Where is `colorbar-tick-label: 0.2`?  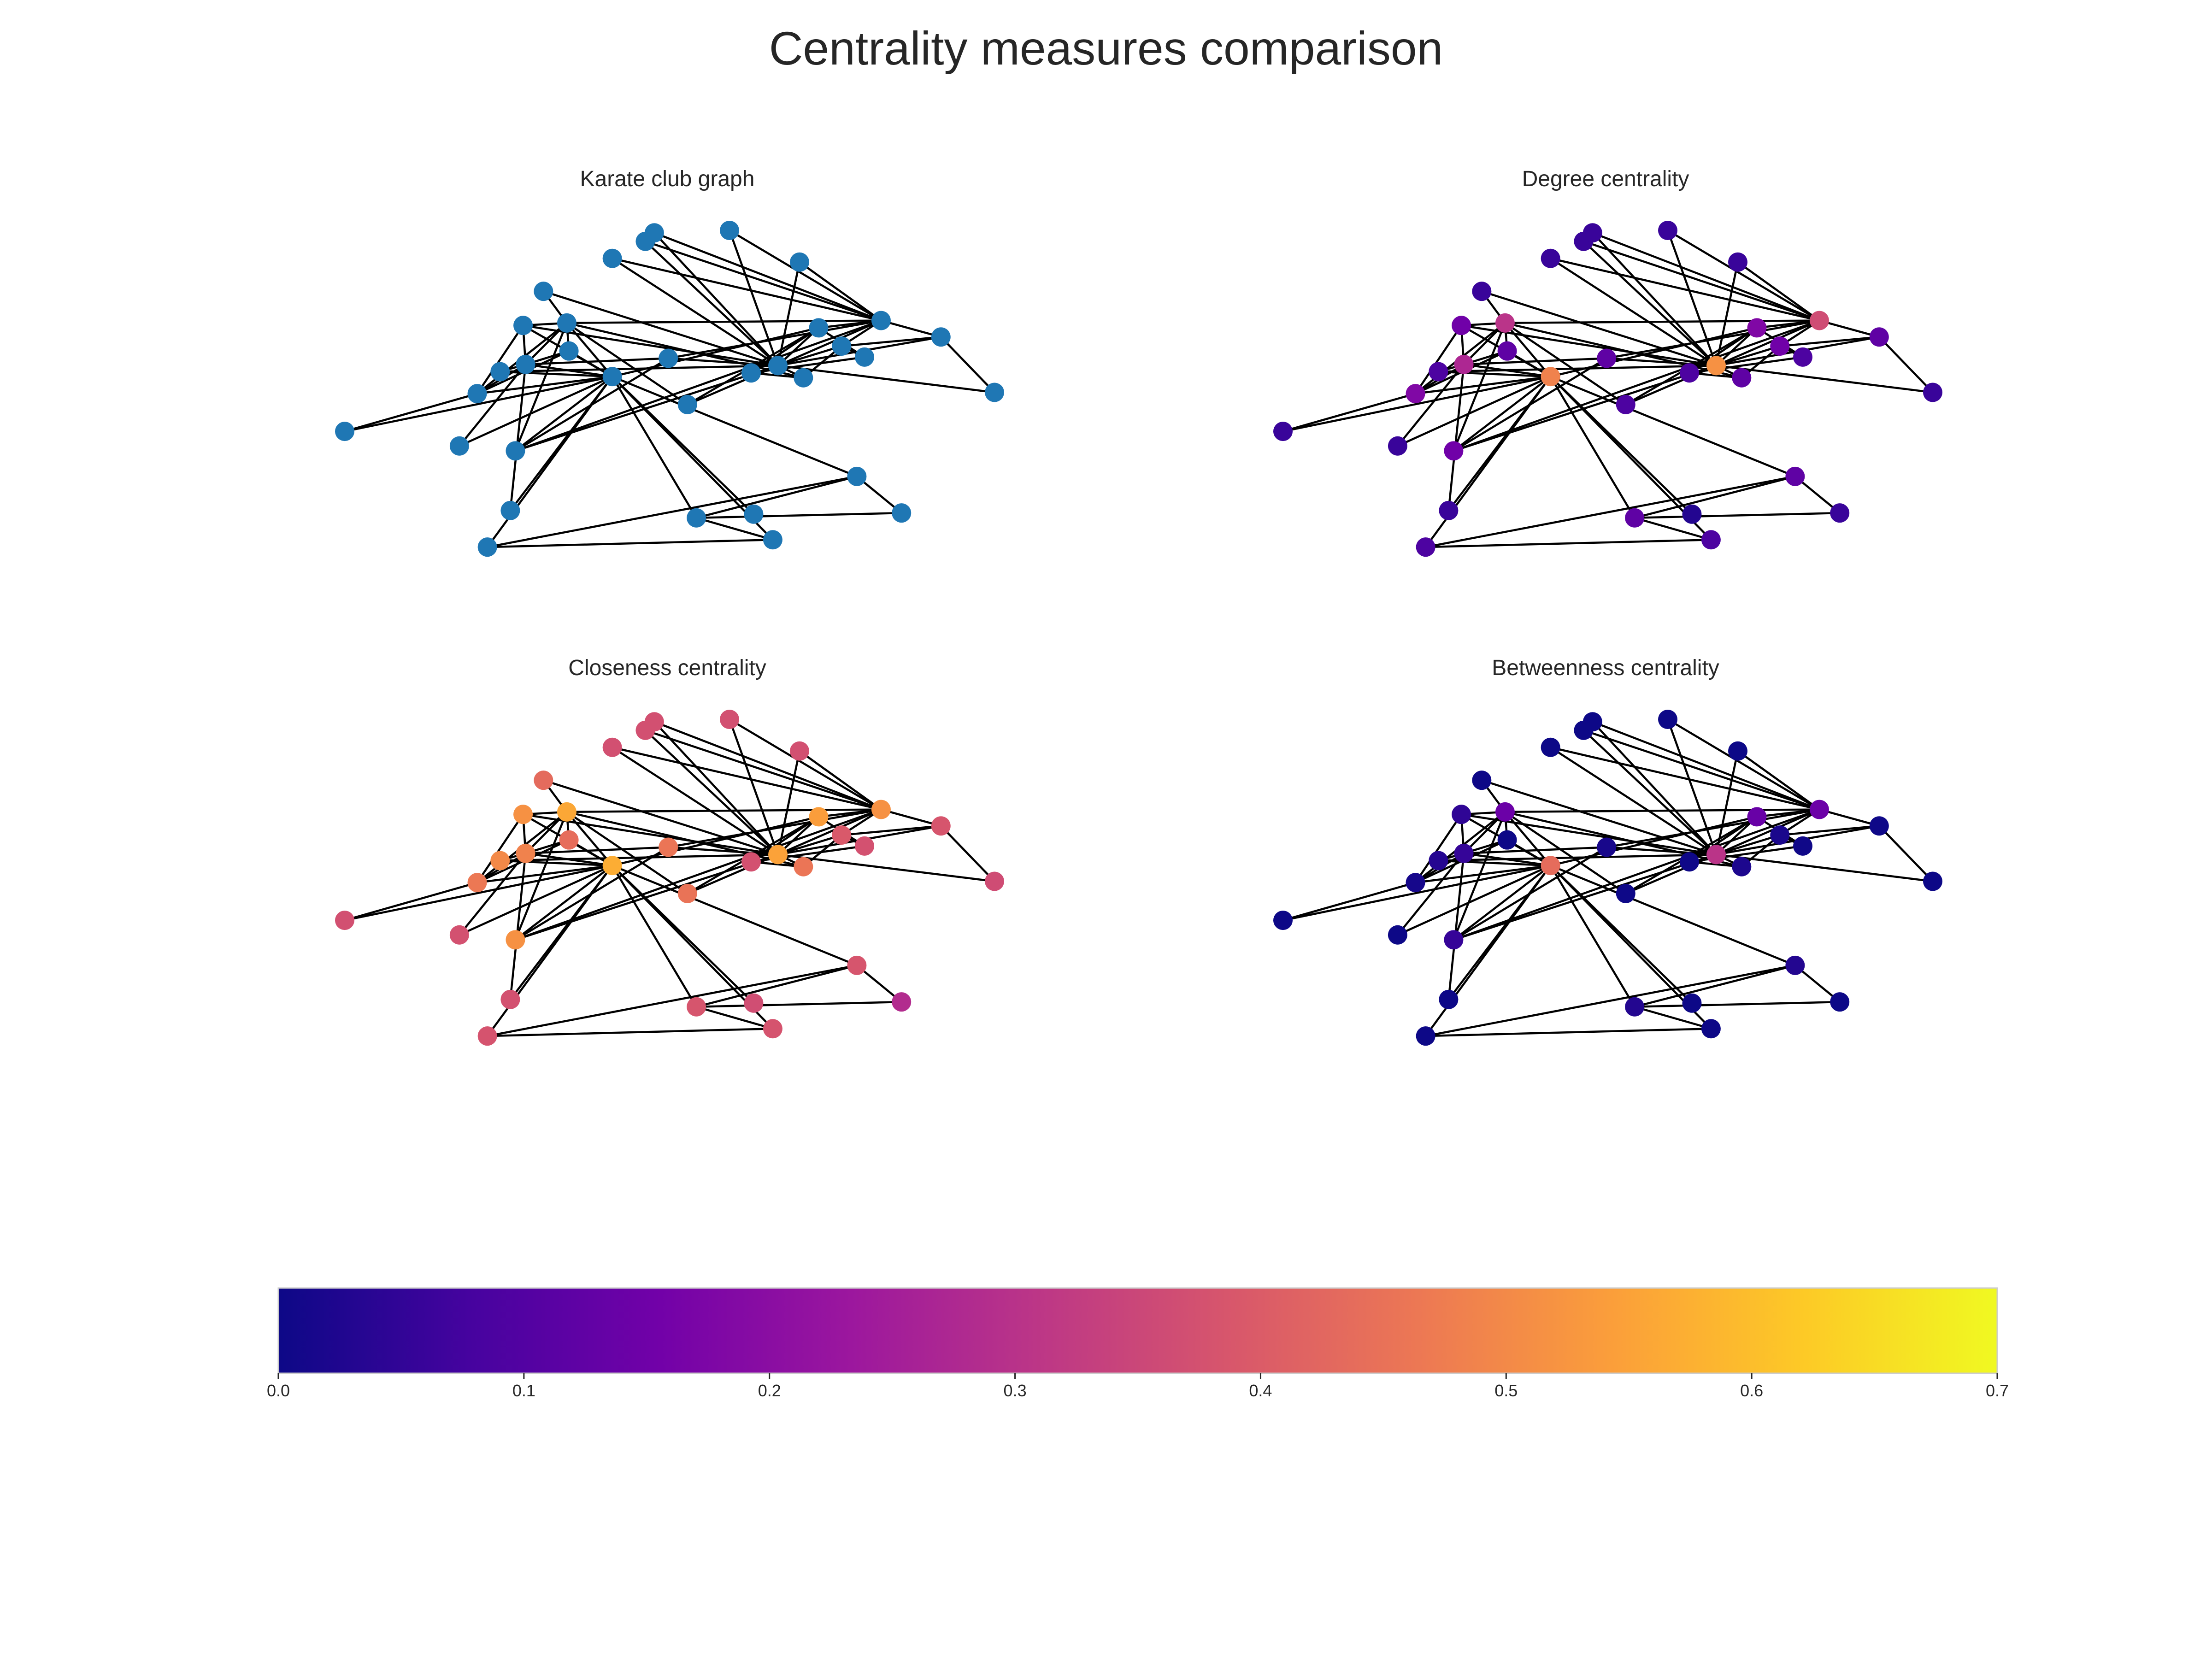
colorbar-tick-label: 0.2 is located at coordinates (769, 1390).